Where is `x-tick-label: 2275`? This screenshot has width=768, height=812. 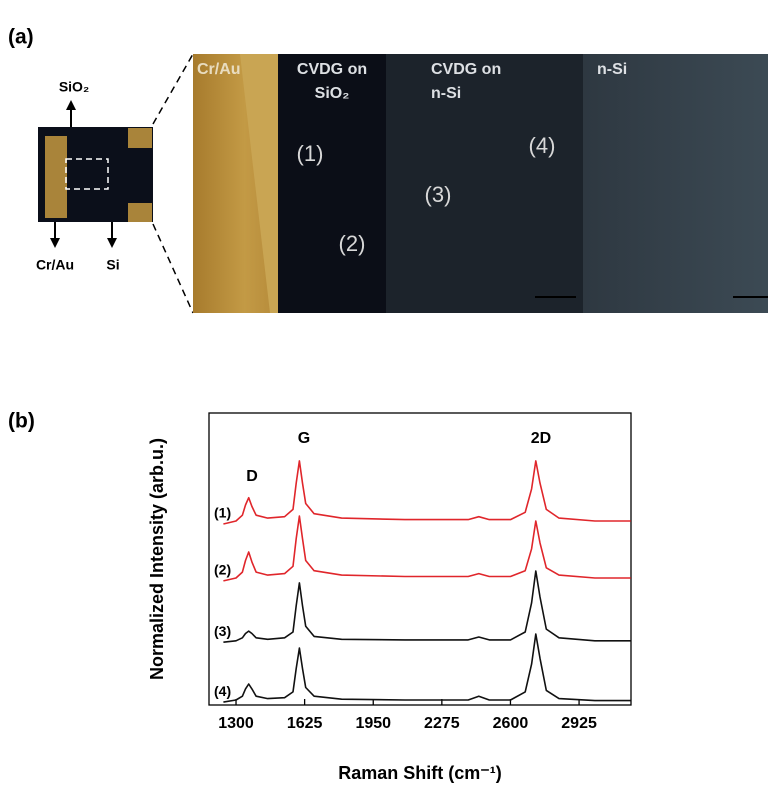
x-tick-label: 2275 is located at coordinates (442, 723).